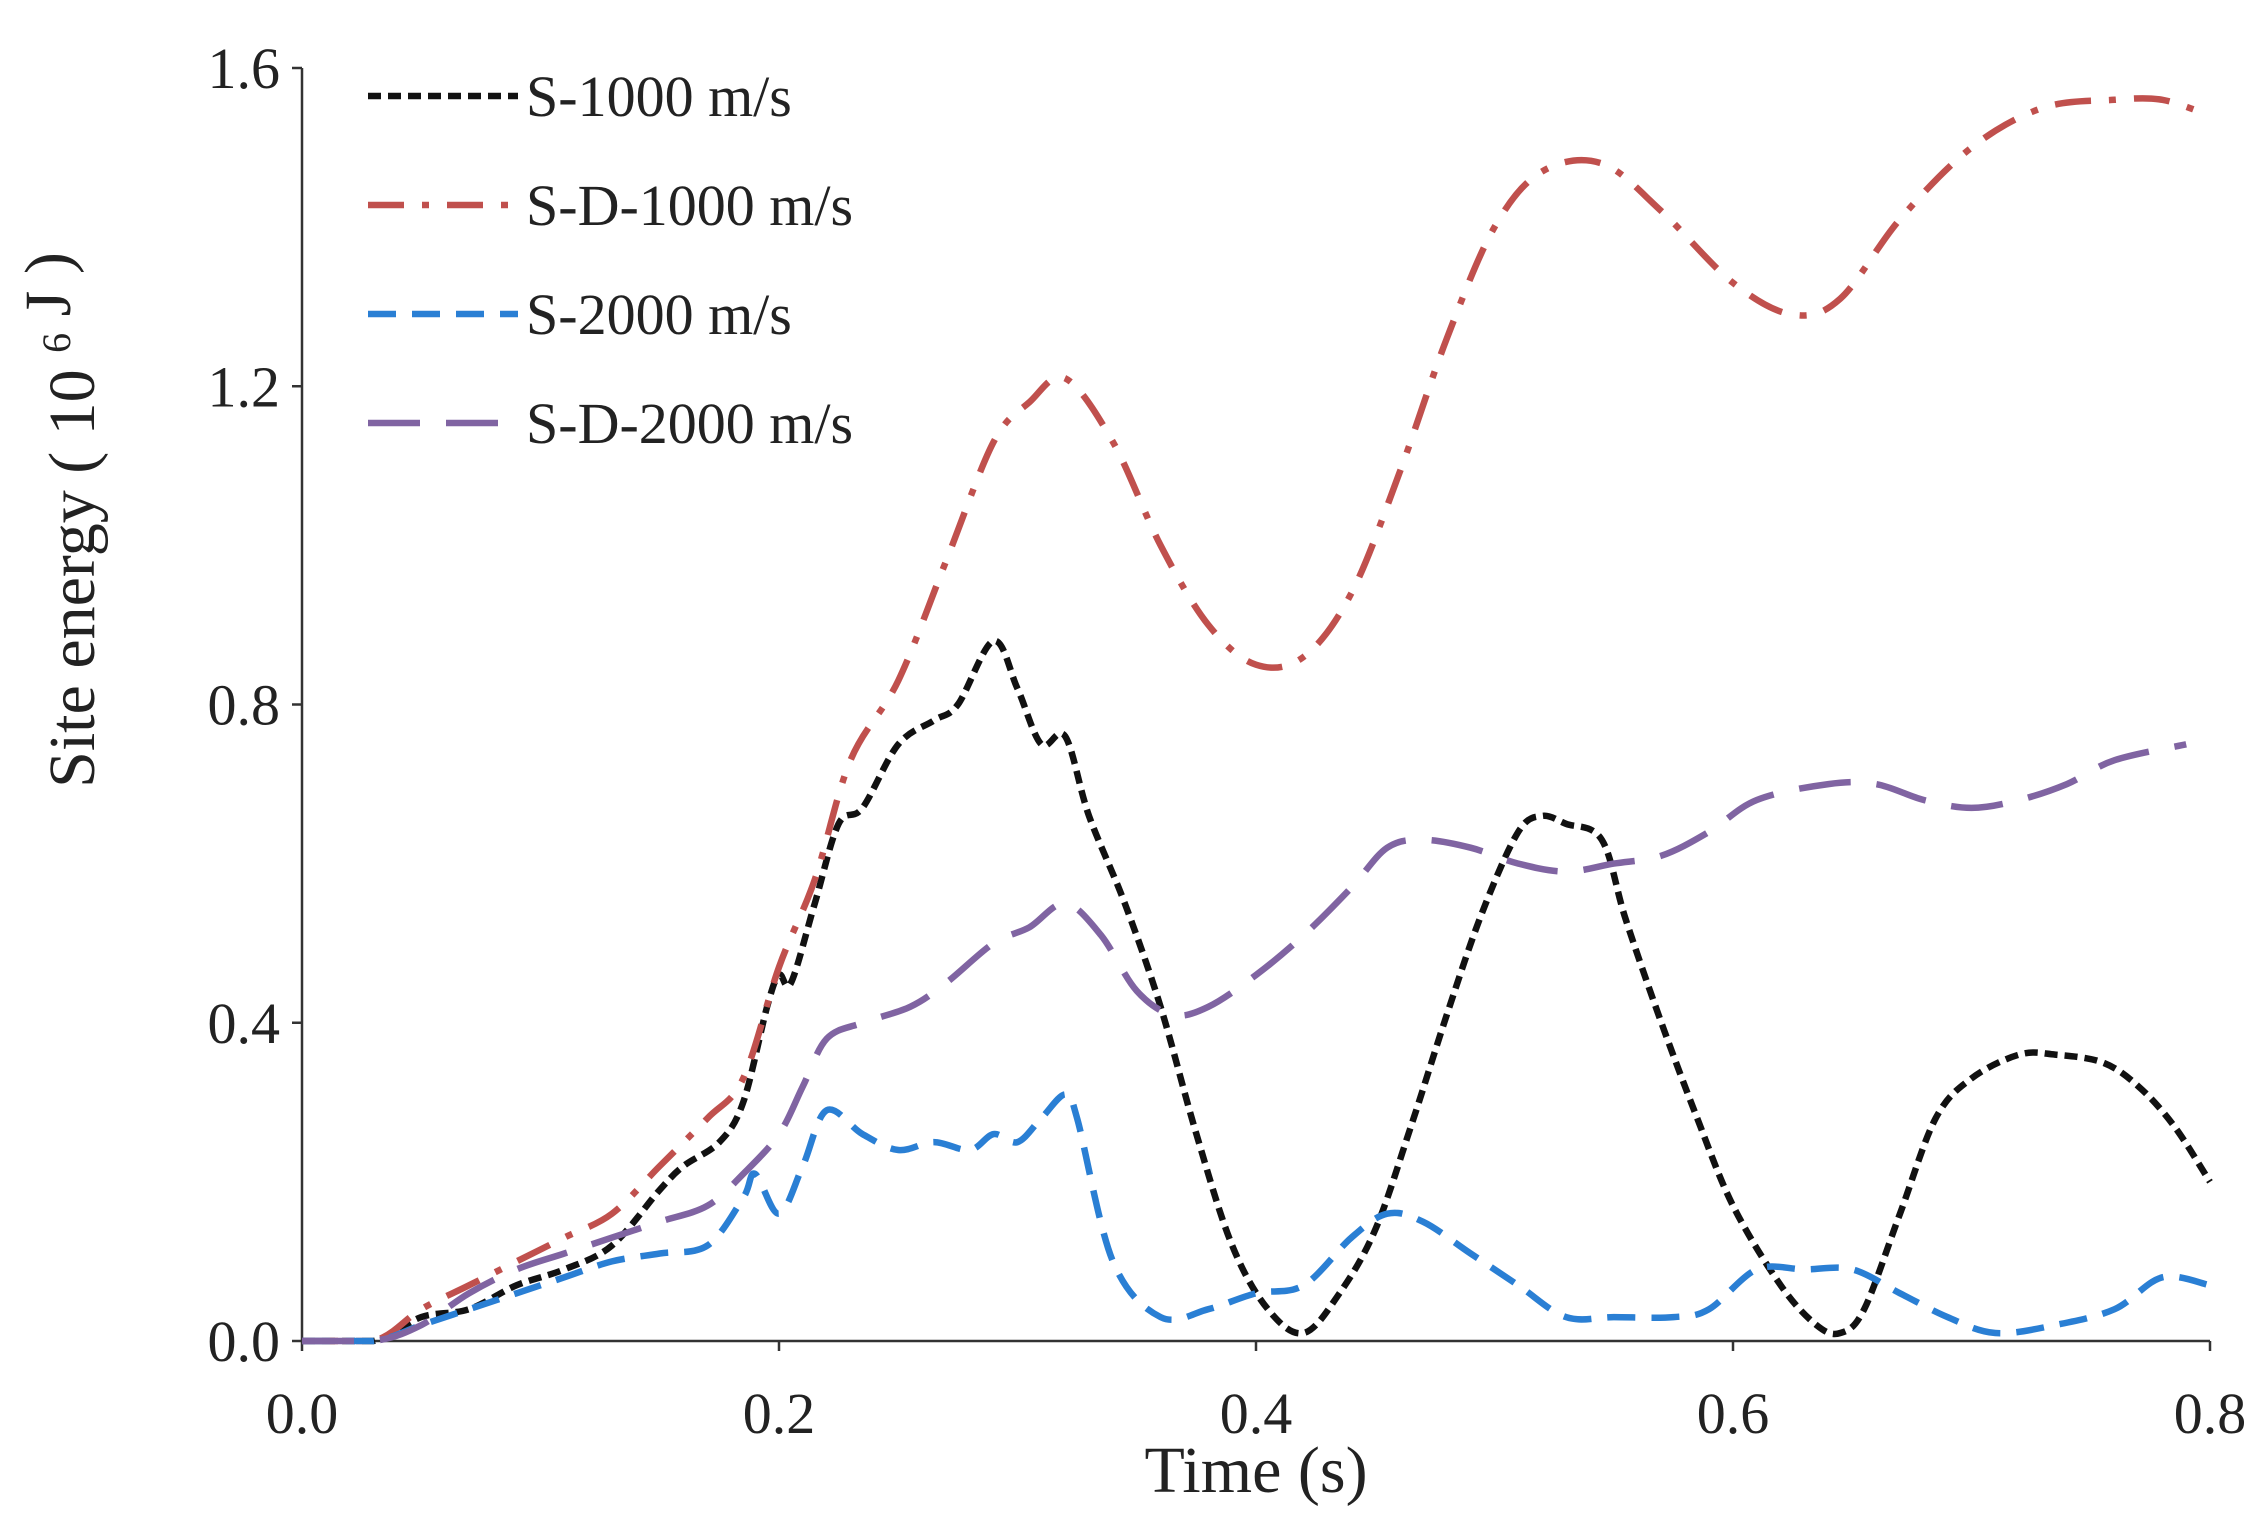 Image resolution: width=2265 pixels, height=1533 pixels. I want to click on x-axis-ticks: 0.0 0.2 0.4 0.6 0.8, so click(1256, 1393).